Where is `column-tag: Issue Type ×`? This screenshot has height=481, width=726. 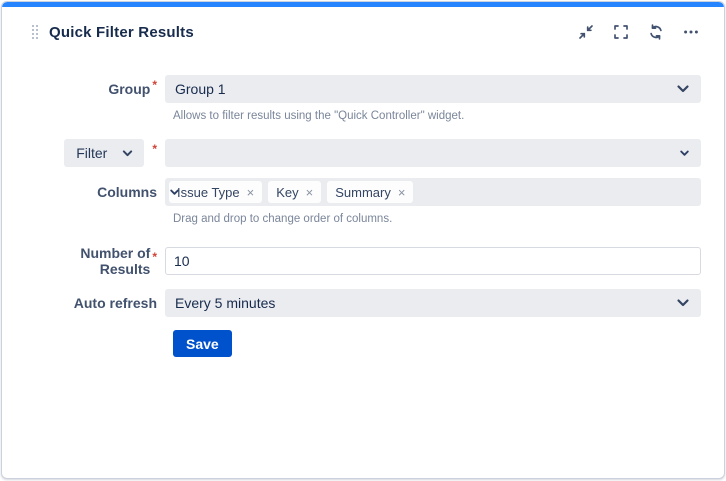 column-tag: Issue Type × is located at coordinates (216, 192).